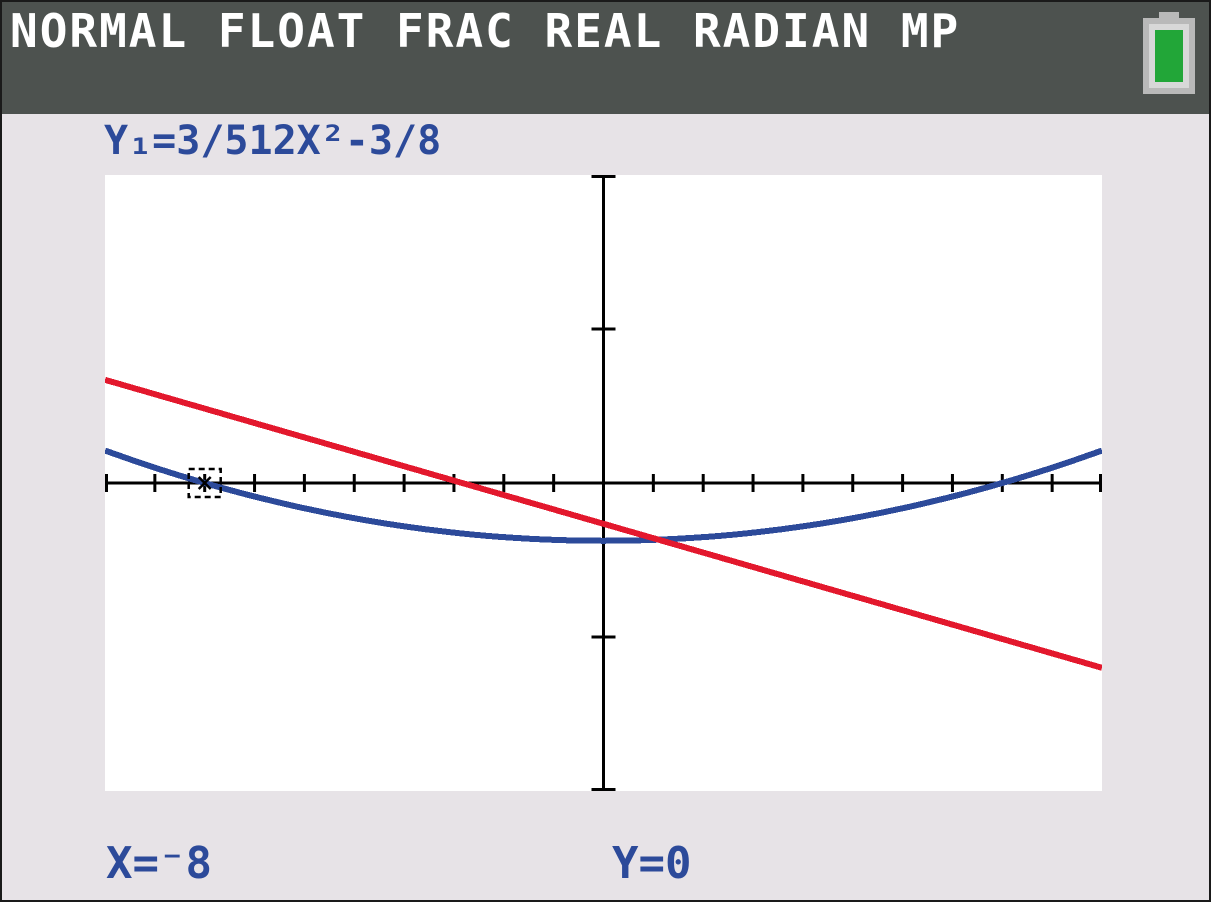 The image size is (1211, 902). I want to click on y-coordinate-readout: Y=0, so click(652, 863).